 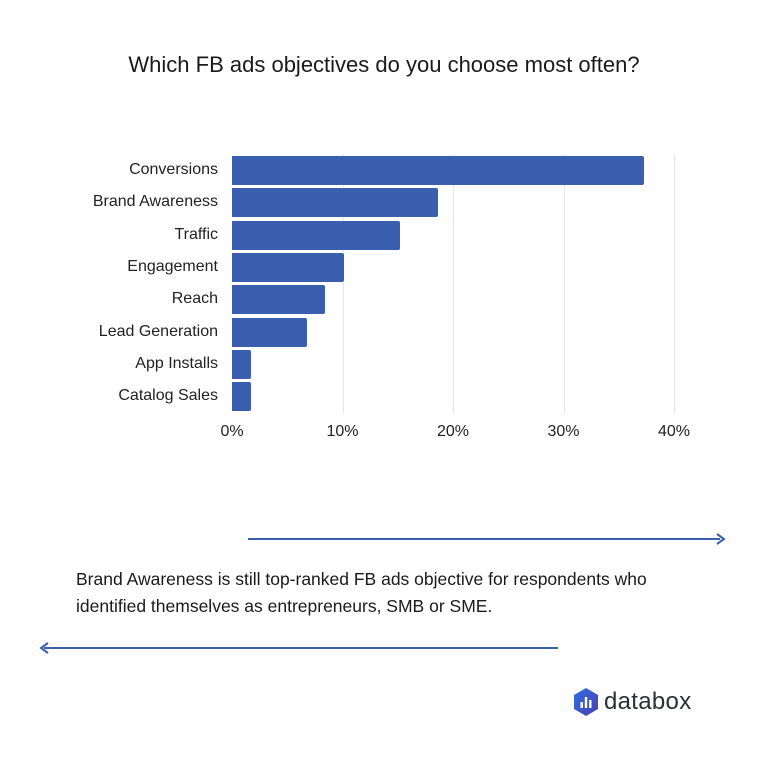 I want to click on category-label: Conversions, so click(x=173, y=169).